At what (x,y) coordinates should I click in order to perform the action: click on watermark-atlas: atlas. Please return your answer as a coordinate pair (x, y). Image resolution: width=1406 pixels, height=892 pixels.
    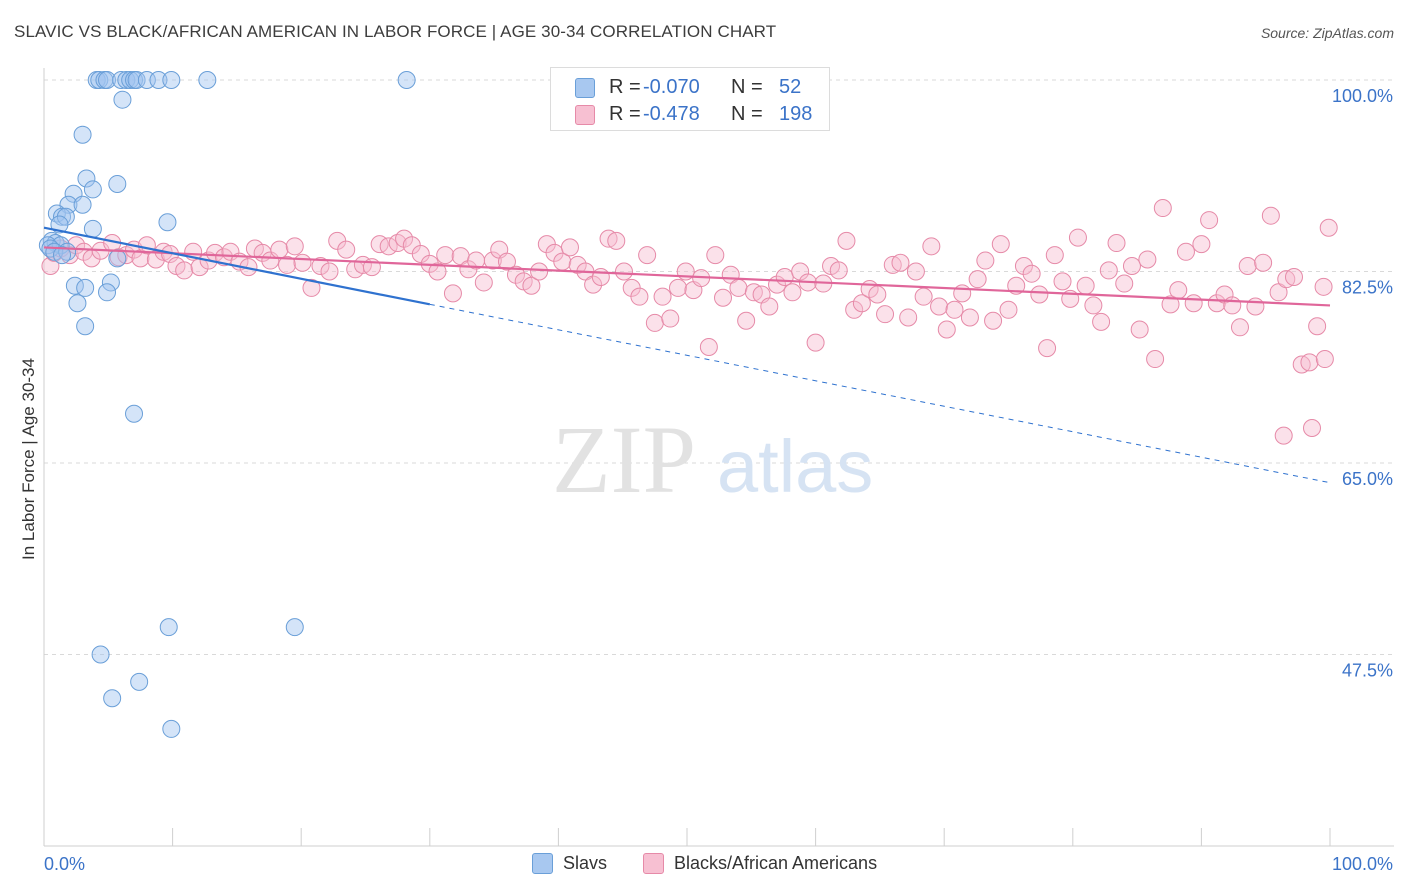
    Looking at the image, I should click on (795, 466).